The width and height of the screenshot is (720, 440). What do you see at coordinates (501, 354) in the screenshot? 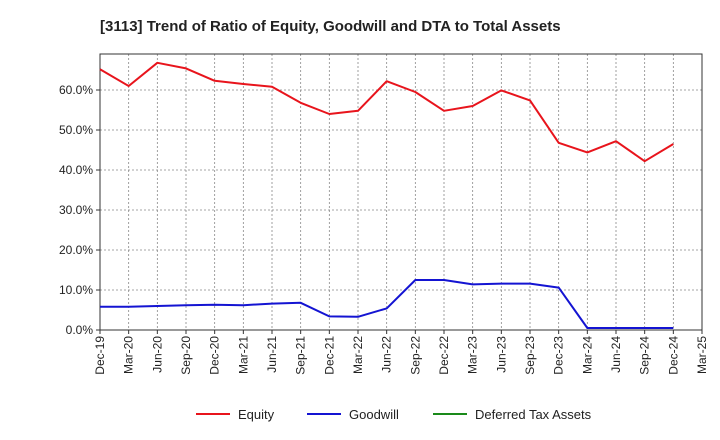
I see `x-tick-label: Jun-23` at bounding box center [501, 354].